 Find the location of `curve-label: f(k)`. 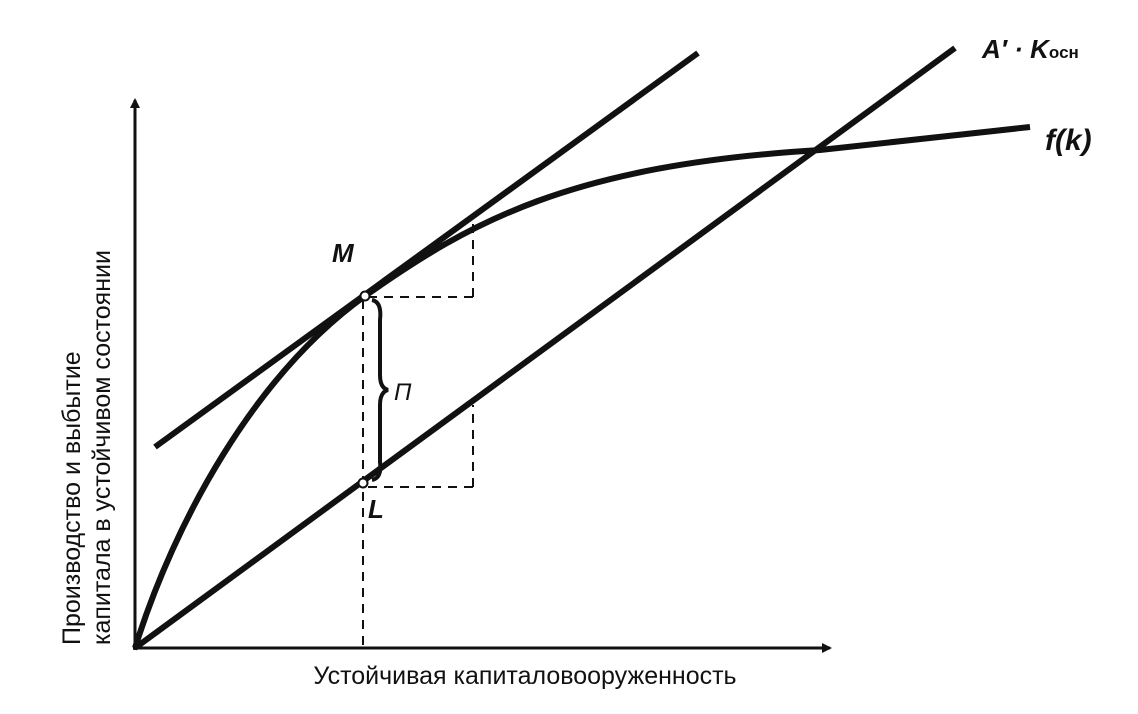

curve-label: f(k) is located at coordinates (1068, 140).